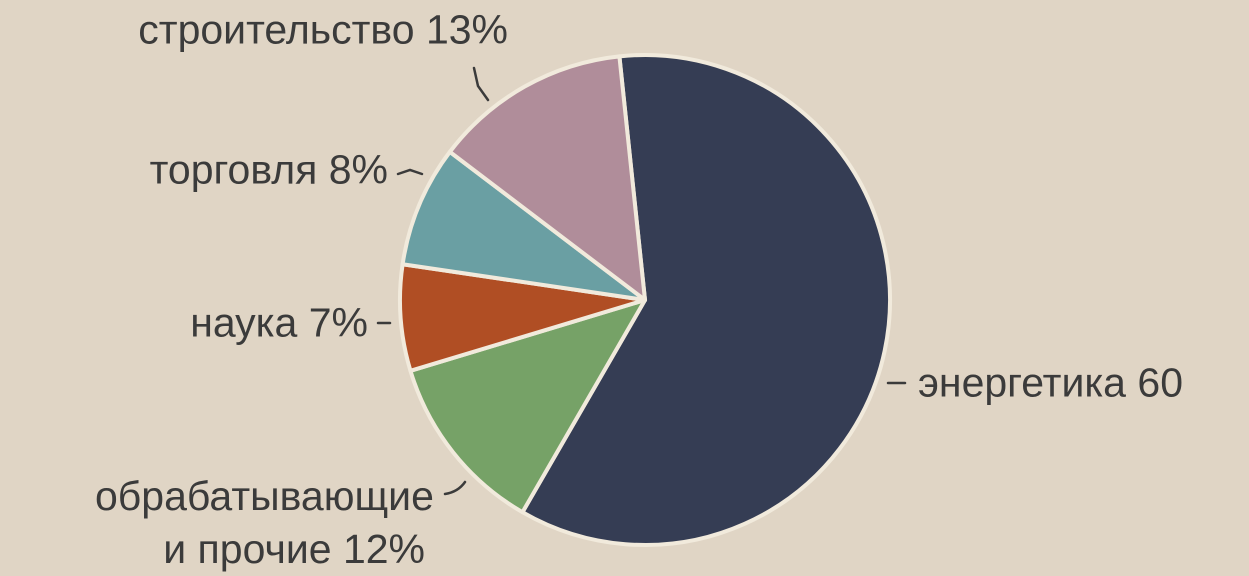 This screenshot has height=576, width=1249. I want to click on value-label: 12%, so click(383, 549).